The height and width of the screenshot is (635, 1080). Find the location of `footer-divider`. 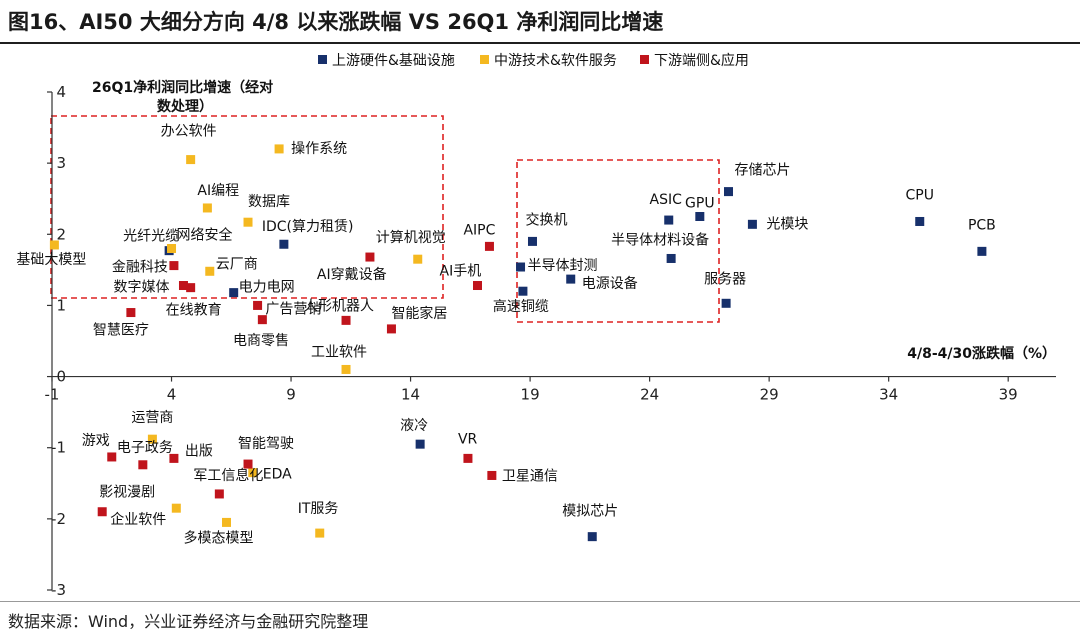

footer-divider is located at coordinates (540, 601).